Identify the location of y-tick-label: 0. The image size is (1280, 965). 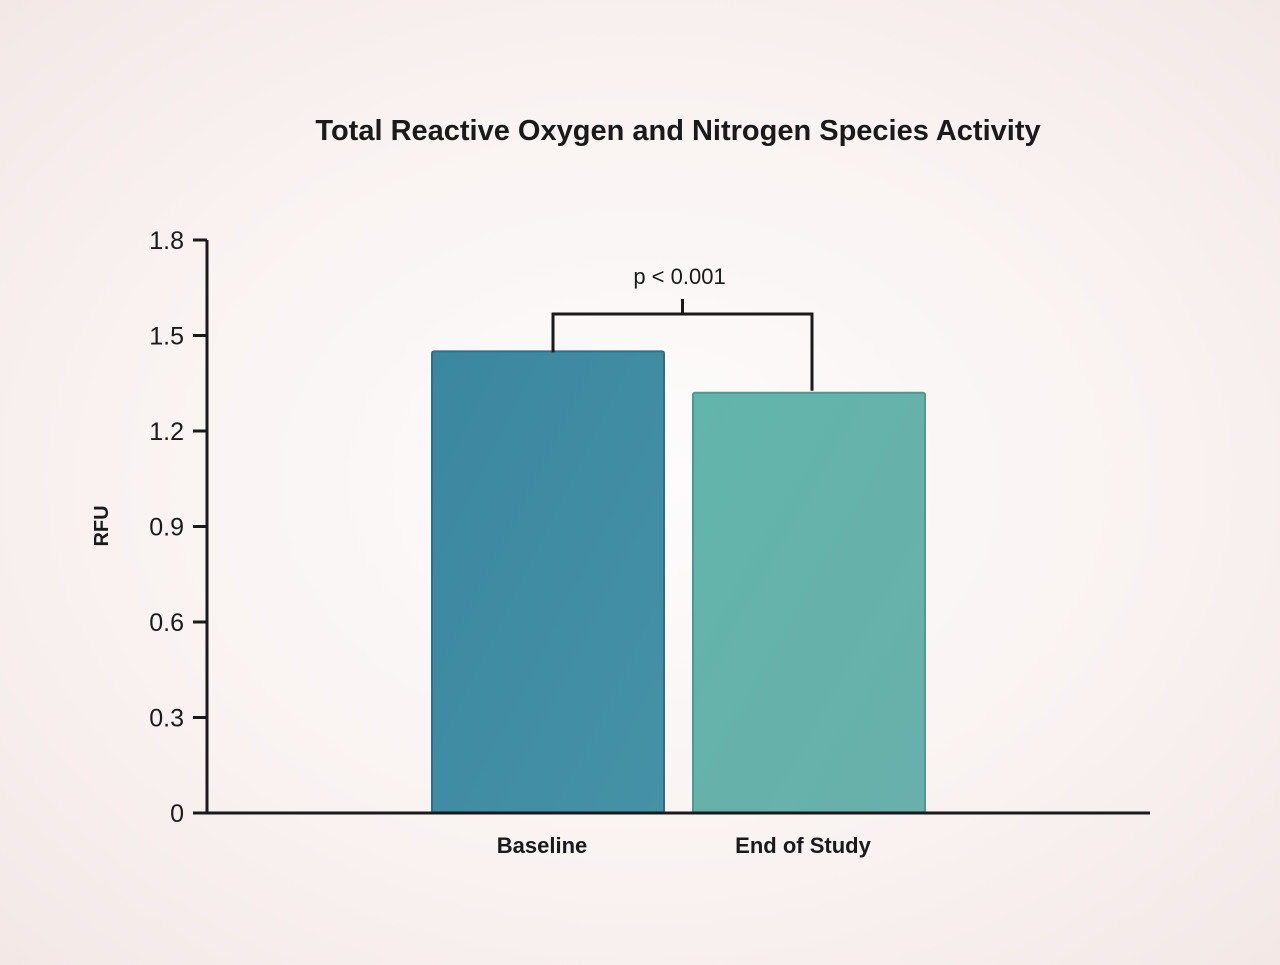
(177, 814).